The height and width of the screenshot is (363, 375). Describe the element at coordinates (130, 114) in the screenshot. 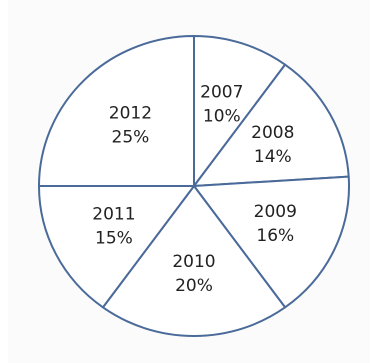

I see `slice-label-2012: 2012` at that location.